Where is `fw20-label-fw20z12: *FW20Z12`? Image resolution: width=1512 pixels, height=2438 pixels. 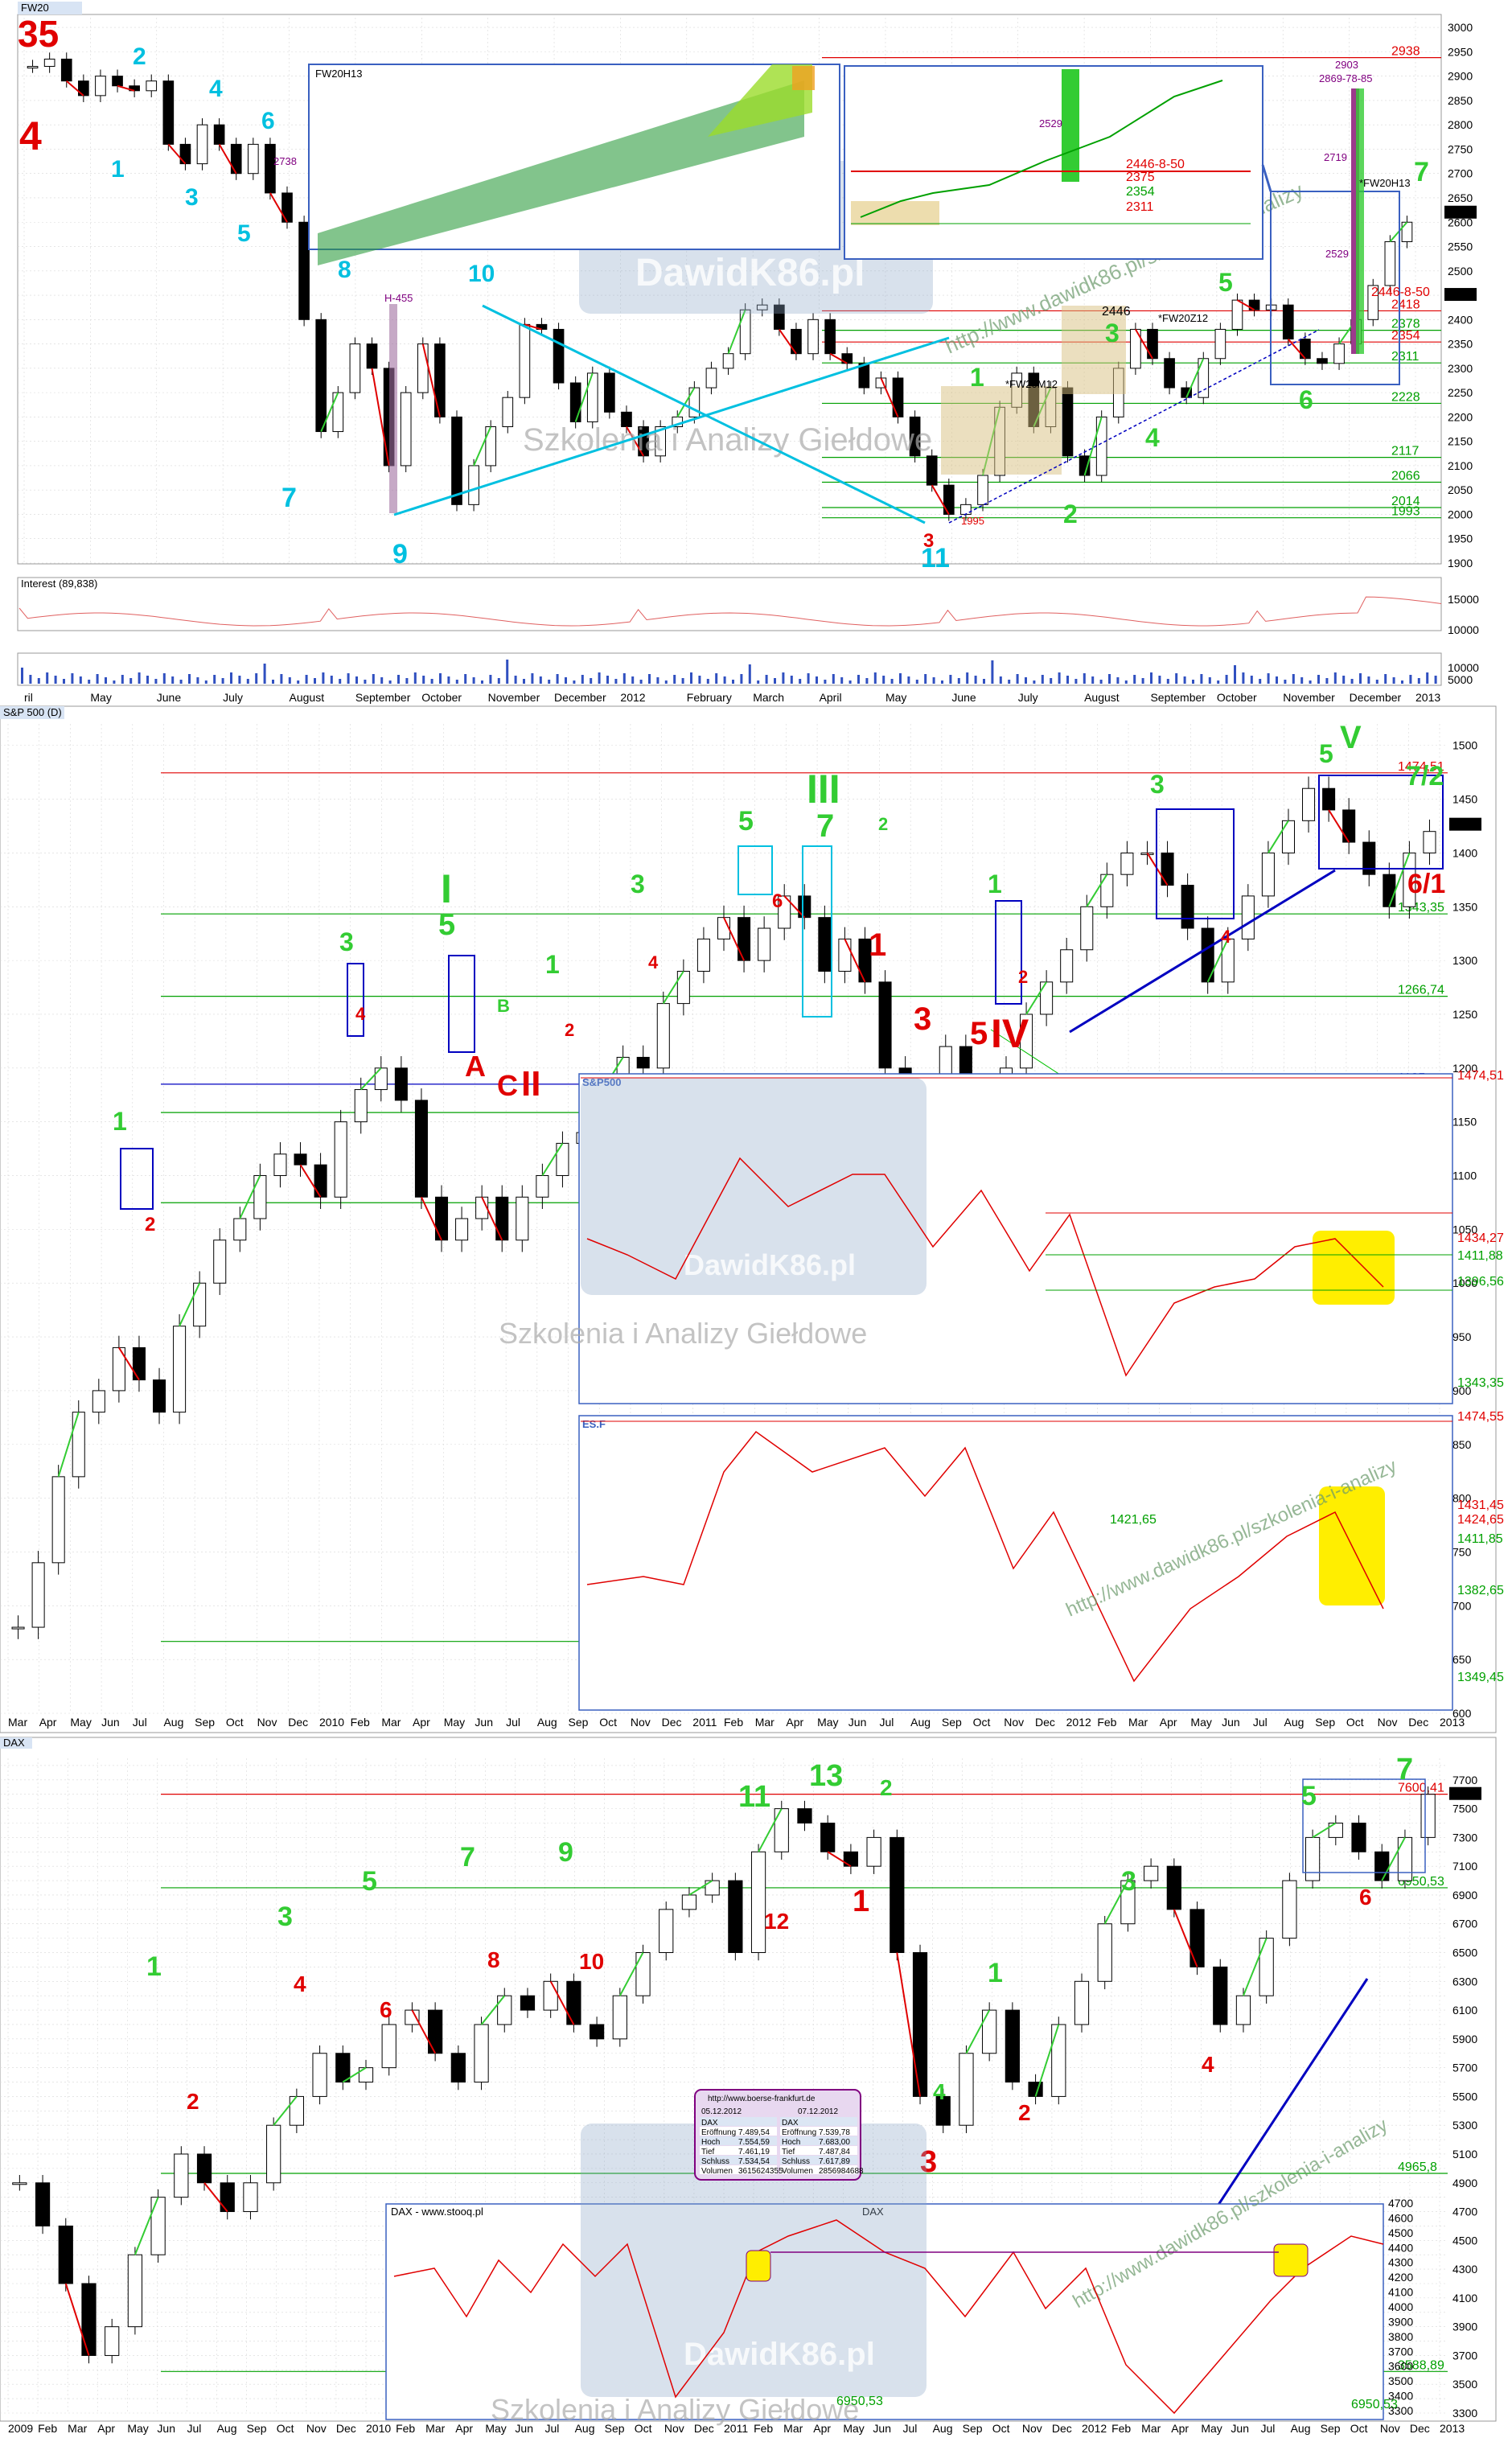
fw20-label-fw20z12: *FW20Z12 is located at coordinates (1183, 318).